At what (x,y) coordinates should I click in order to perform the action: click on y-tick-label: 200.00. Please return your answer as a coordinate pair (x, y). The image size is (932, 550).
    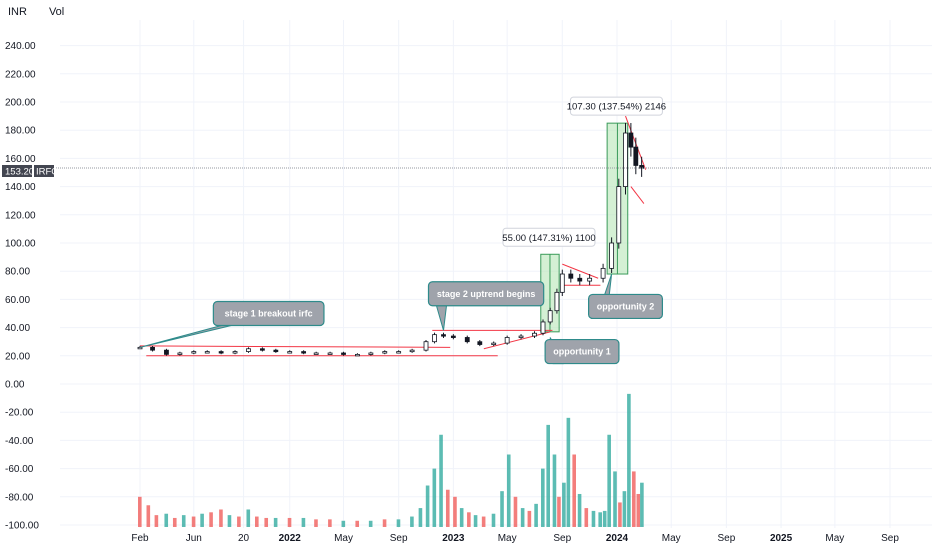
    Looking at the image, I should click on (20, 103).